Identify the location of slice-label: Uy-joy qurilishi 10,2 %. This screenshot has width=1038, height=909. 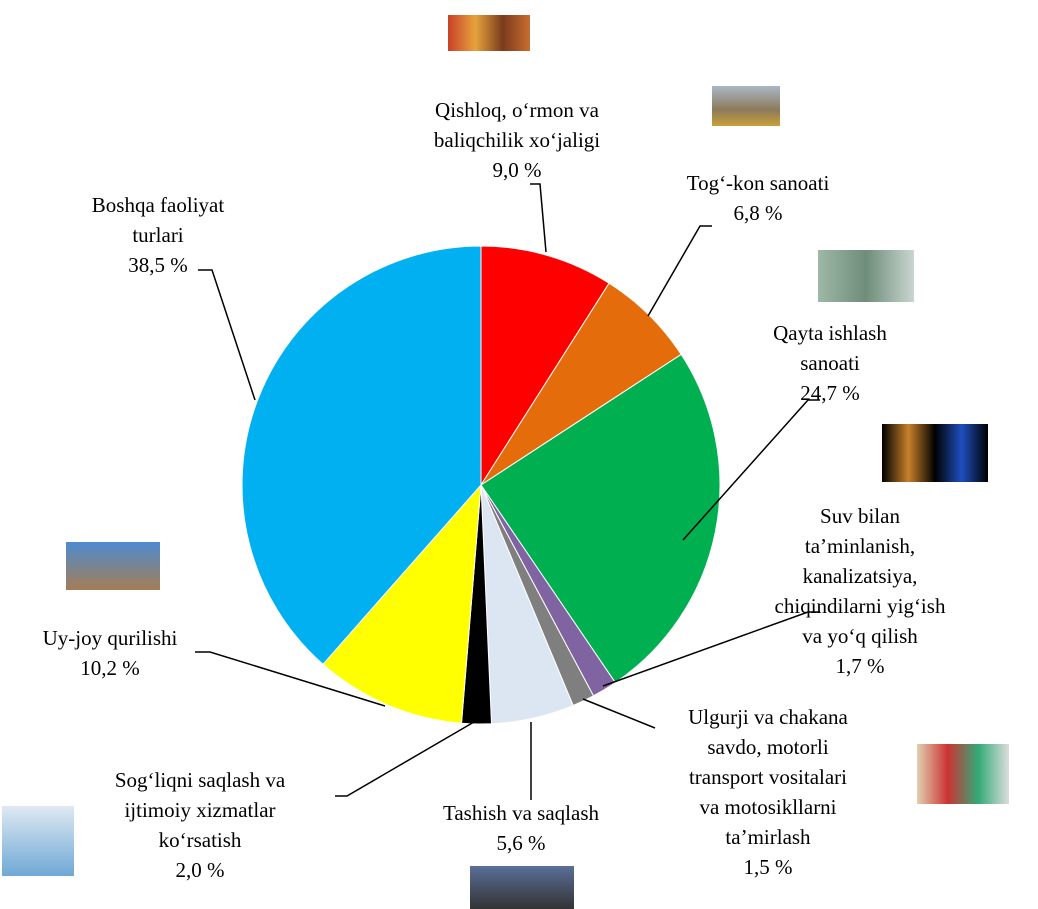
(110, 653).